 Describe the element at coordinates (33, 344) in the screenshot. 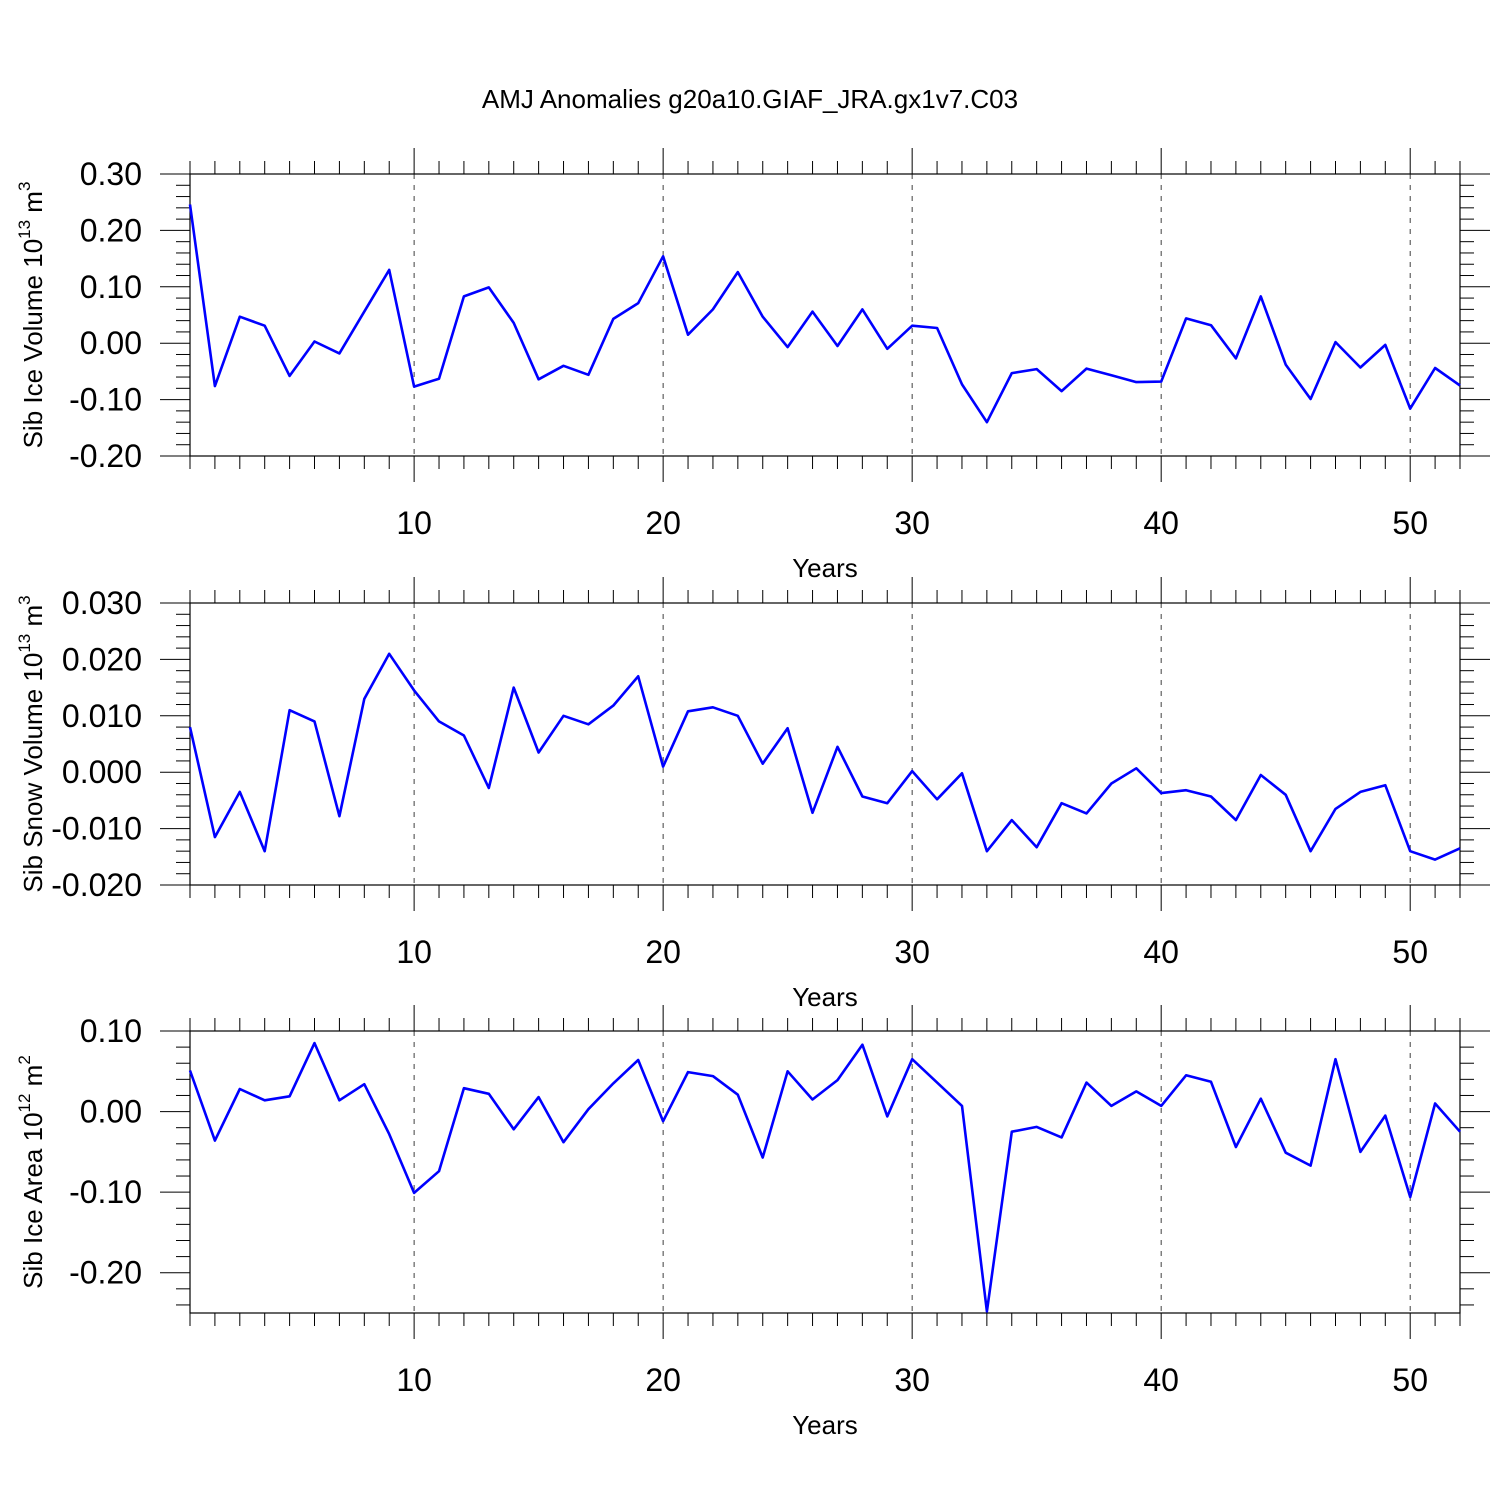

I see `y-axis-title-text: Sib Ice Volume 10` at that location.